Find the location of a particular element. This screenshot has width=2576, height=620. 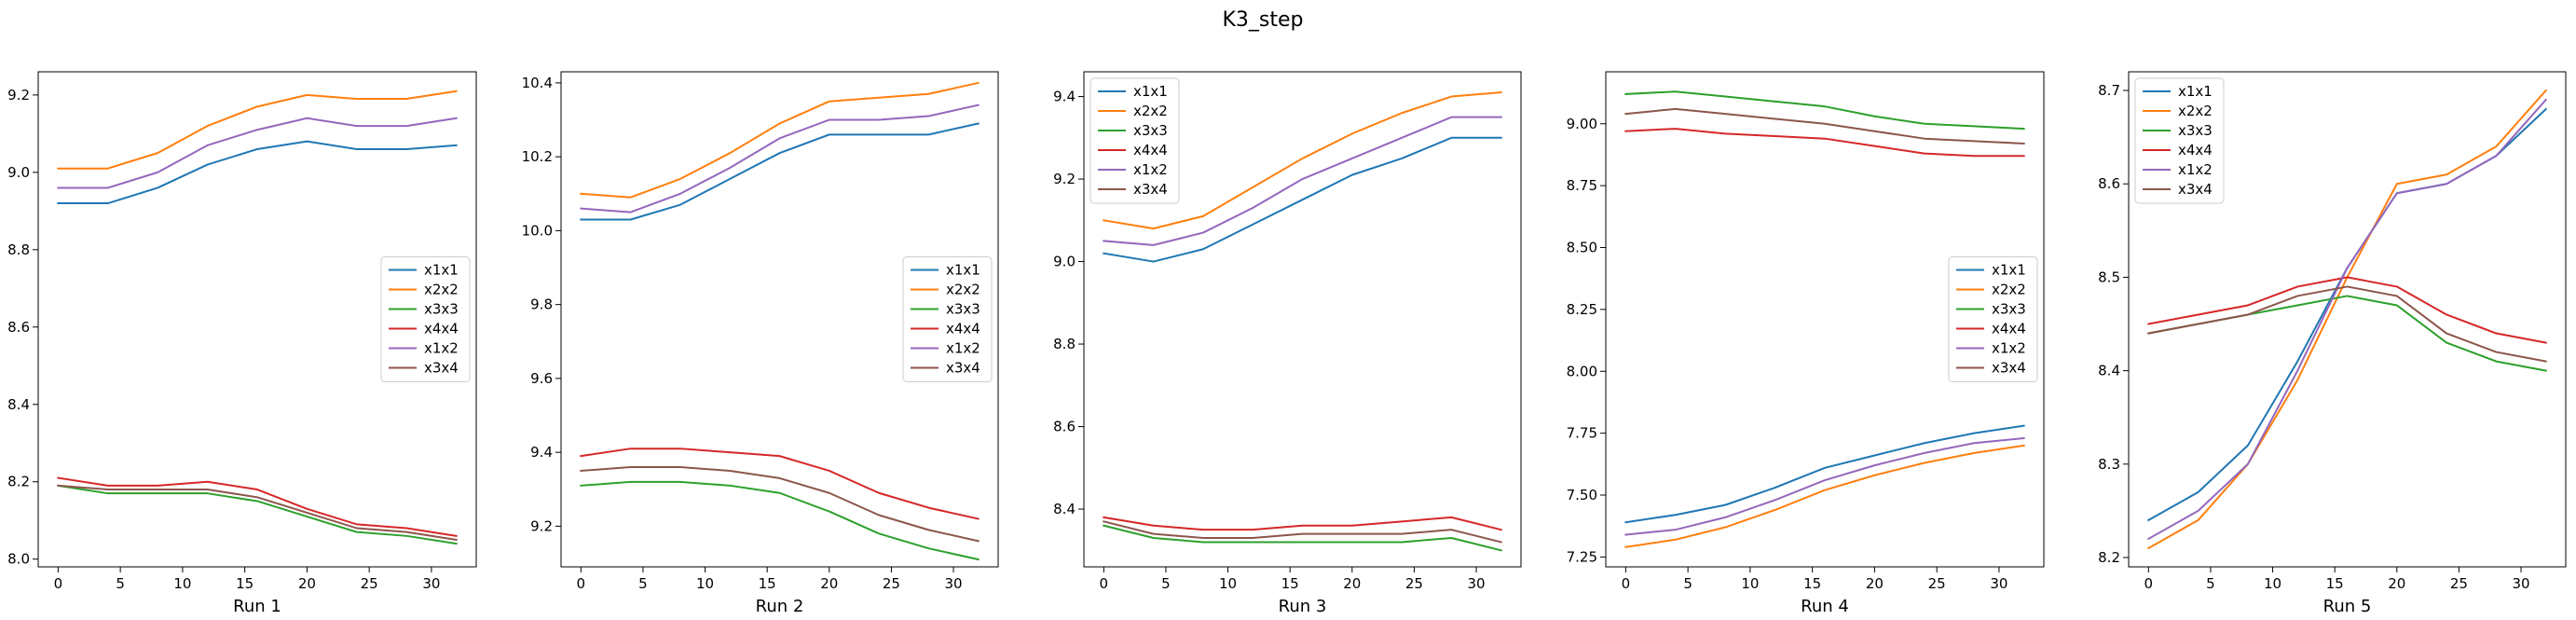

x-axis-label: Run 4 is located at coordinates (1825, 606).